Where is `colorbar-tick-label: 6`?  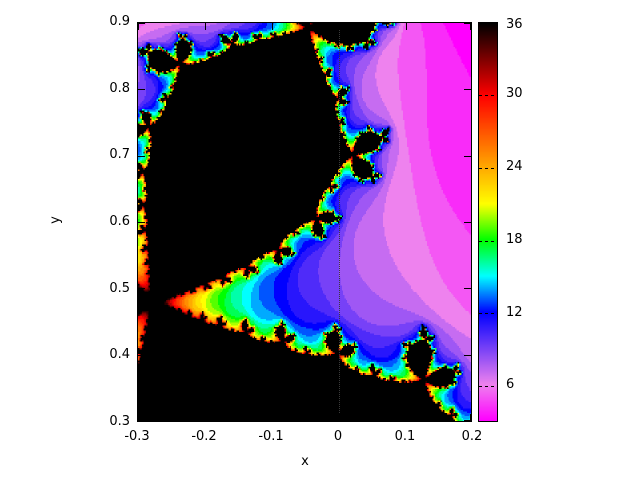
colorbar-tick-label: 6 is located at coordinates (510, 384).